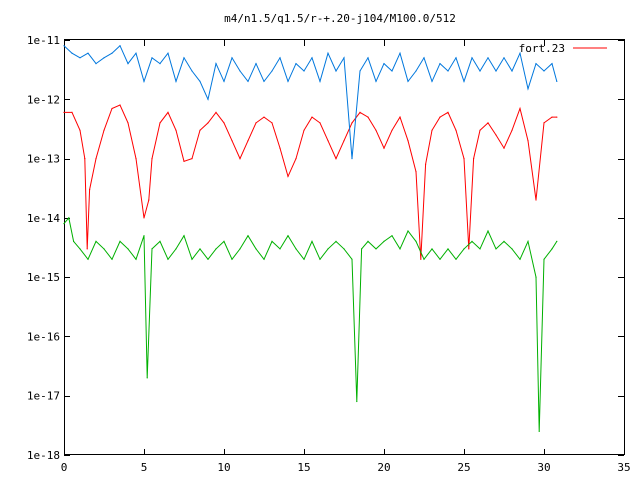  I want to click on x-tick-label: 25, so click(463, 467).